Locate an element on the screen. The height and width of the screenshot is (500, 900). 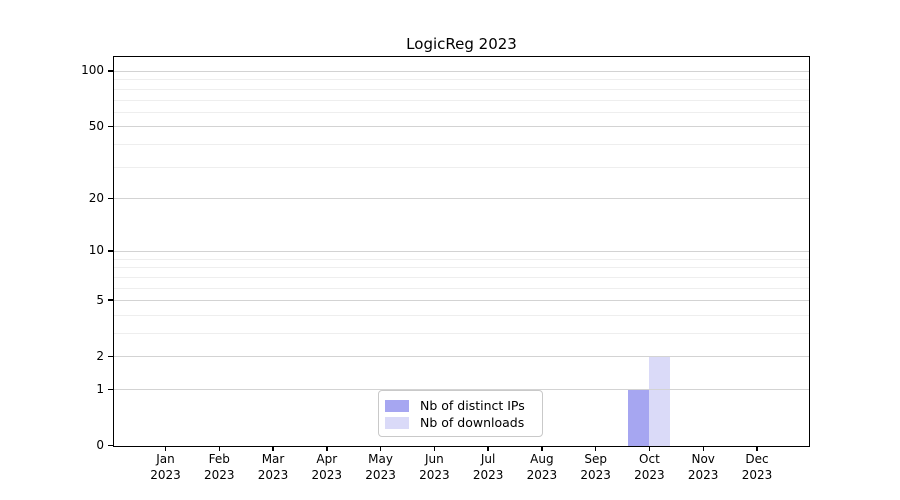
x-tick-label: Aug 2023 is located at coordinates (542, 467).